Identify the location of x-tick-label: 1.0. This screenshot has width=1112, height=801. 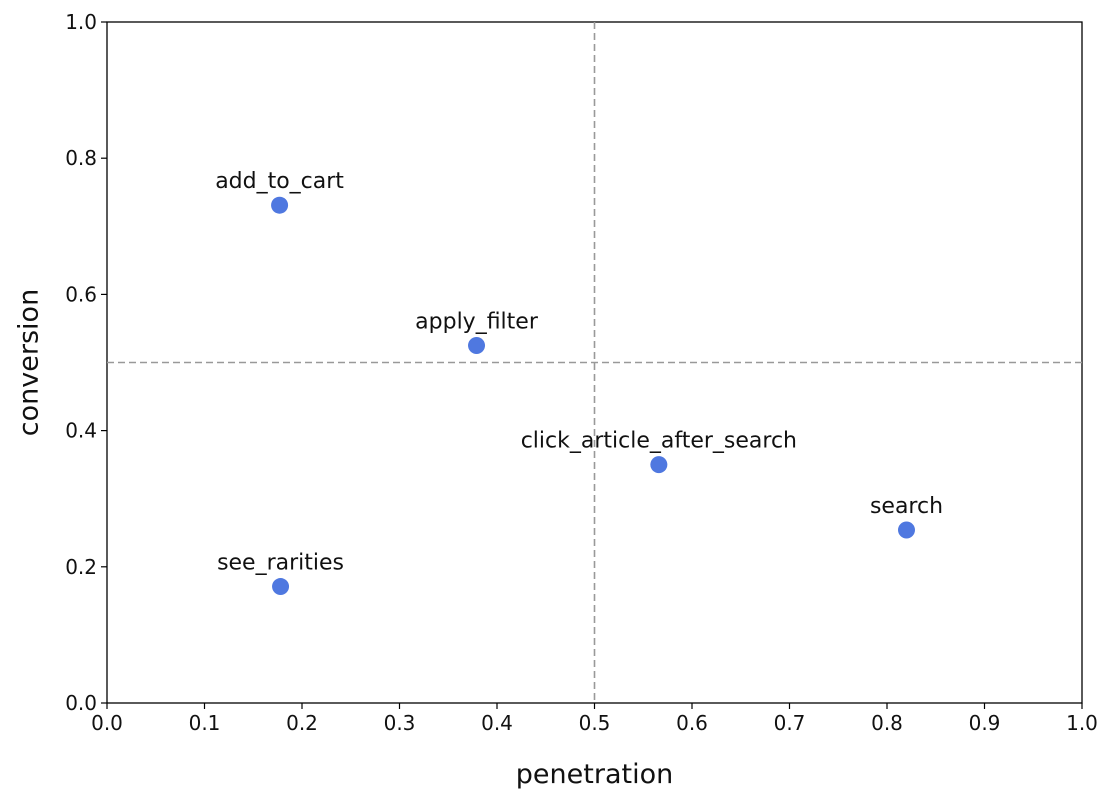
(1082, 723).